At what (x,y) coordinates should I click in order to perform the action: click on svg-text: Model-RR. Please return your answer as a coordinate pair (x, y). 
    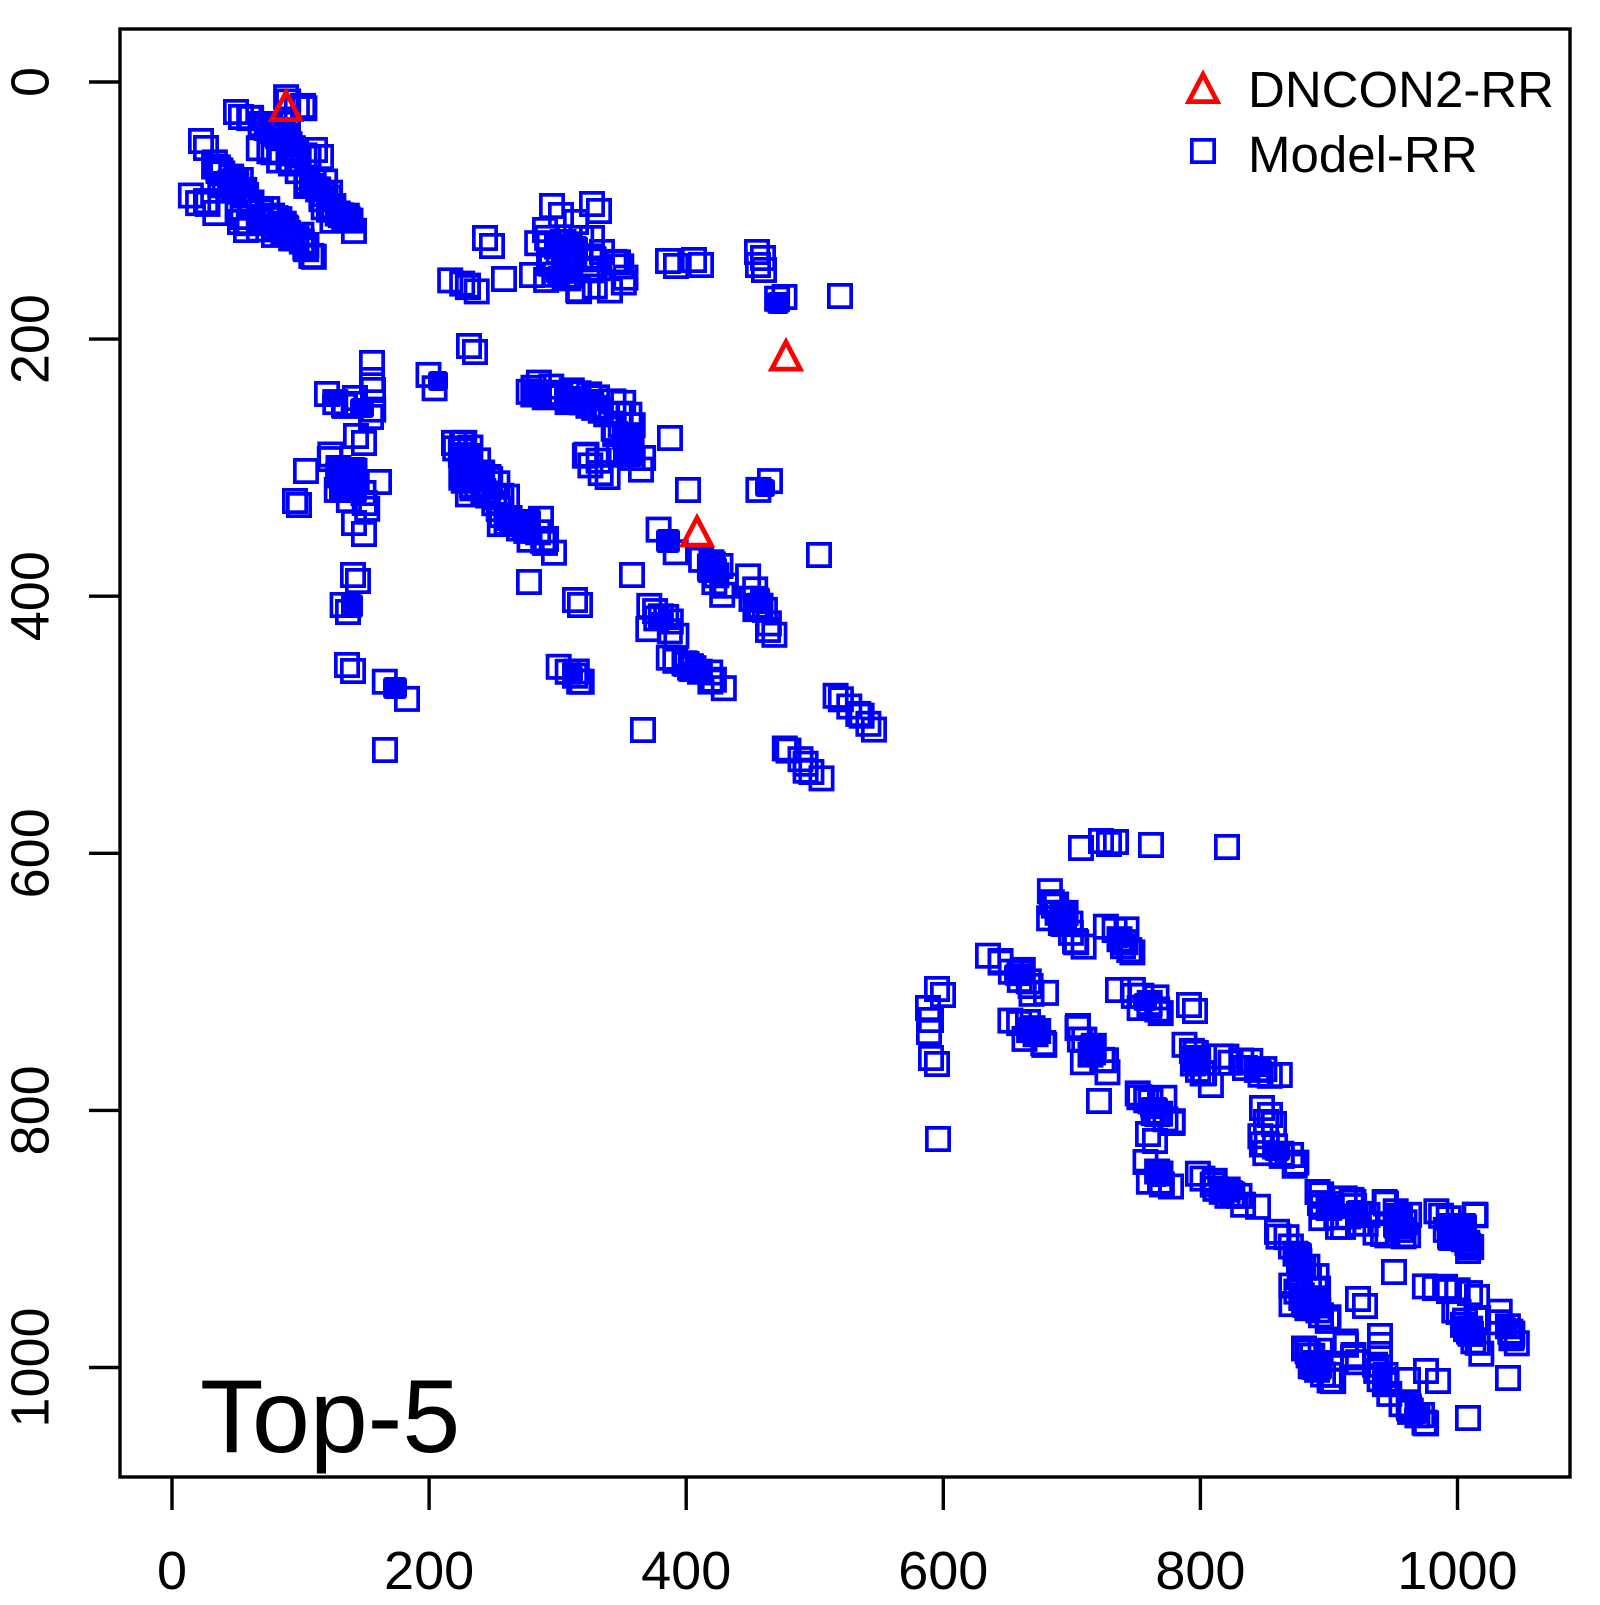
    Looking at the image, I should click on (1363, 154).